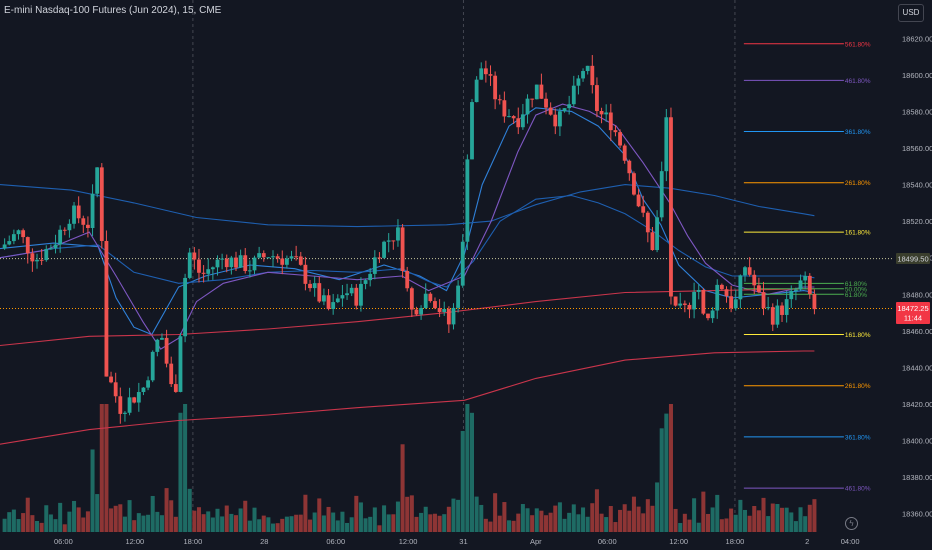 This screenshot has width=932, height=550. Describe the element at coordinates (264, 541) in the screenshot. I see `x-tick-label: 28` at that location.